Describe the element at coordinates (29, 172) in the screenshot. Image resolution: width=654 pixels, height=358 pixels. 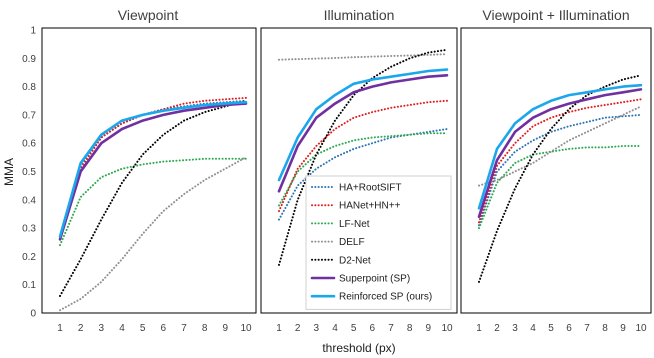
I see `y-tick-label: 0.5` at that location.